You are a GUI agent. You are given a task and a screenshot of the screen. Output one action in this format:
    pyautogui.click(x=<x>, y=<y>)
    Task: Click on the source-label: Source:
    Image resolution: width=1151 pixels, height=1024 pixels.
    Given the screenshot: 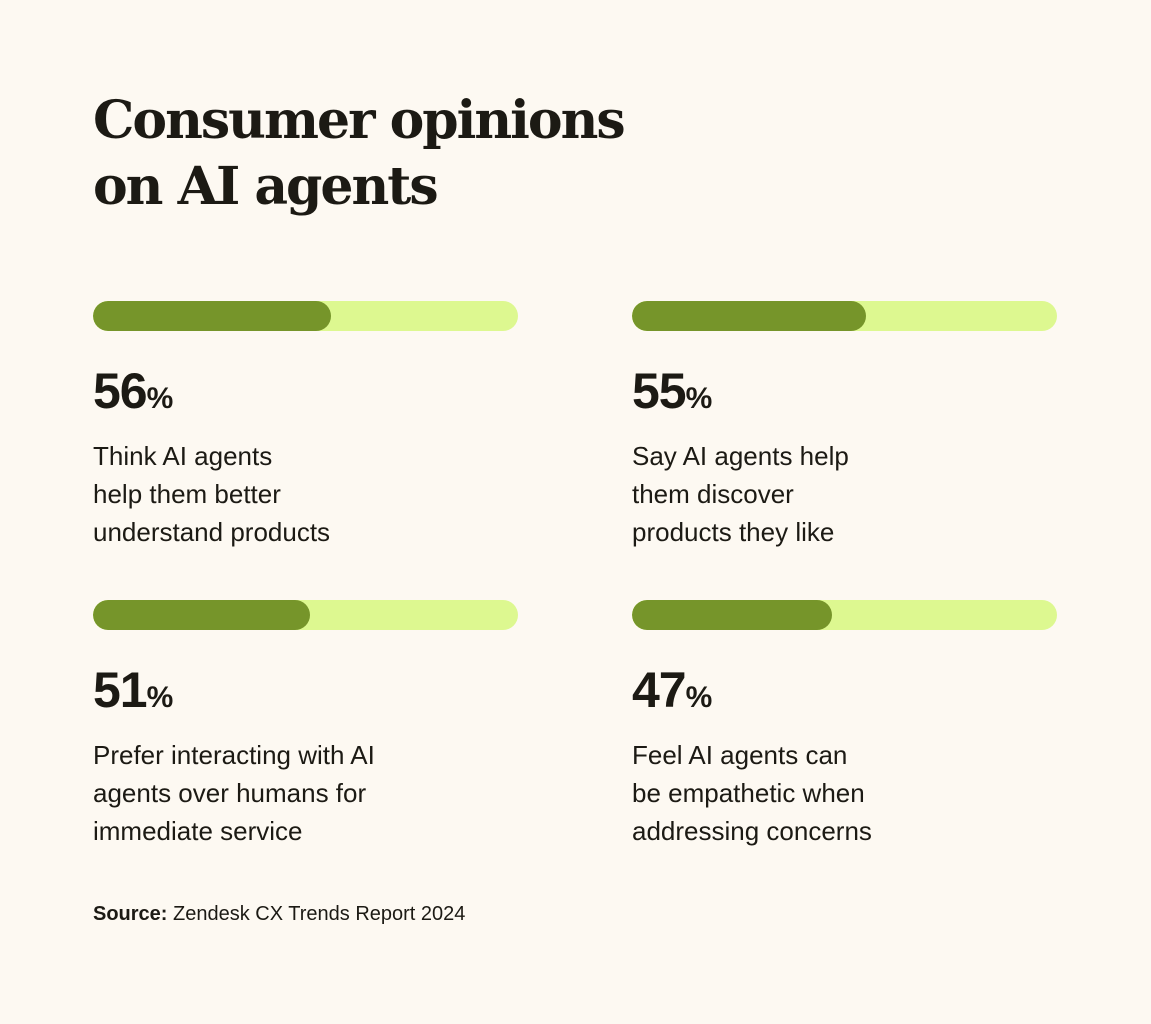 What is the action you would take?
    pyautogui.click(x=130, y=914)
    